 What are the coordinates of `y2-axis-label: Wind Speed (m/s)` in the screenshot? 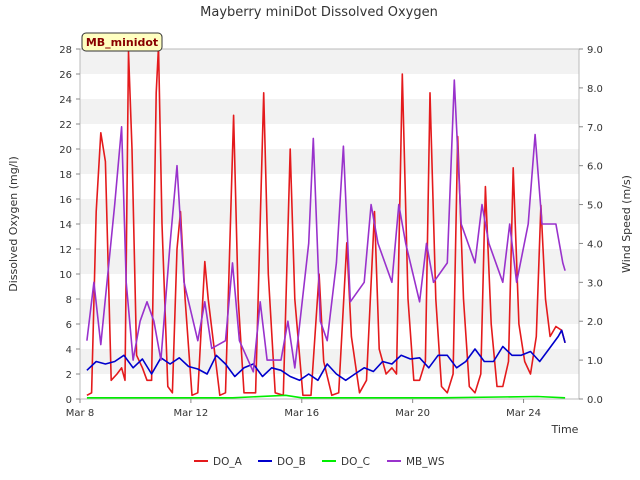 It's located at (626, 224).